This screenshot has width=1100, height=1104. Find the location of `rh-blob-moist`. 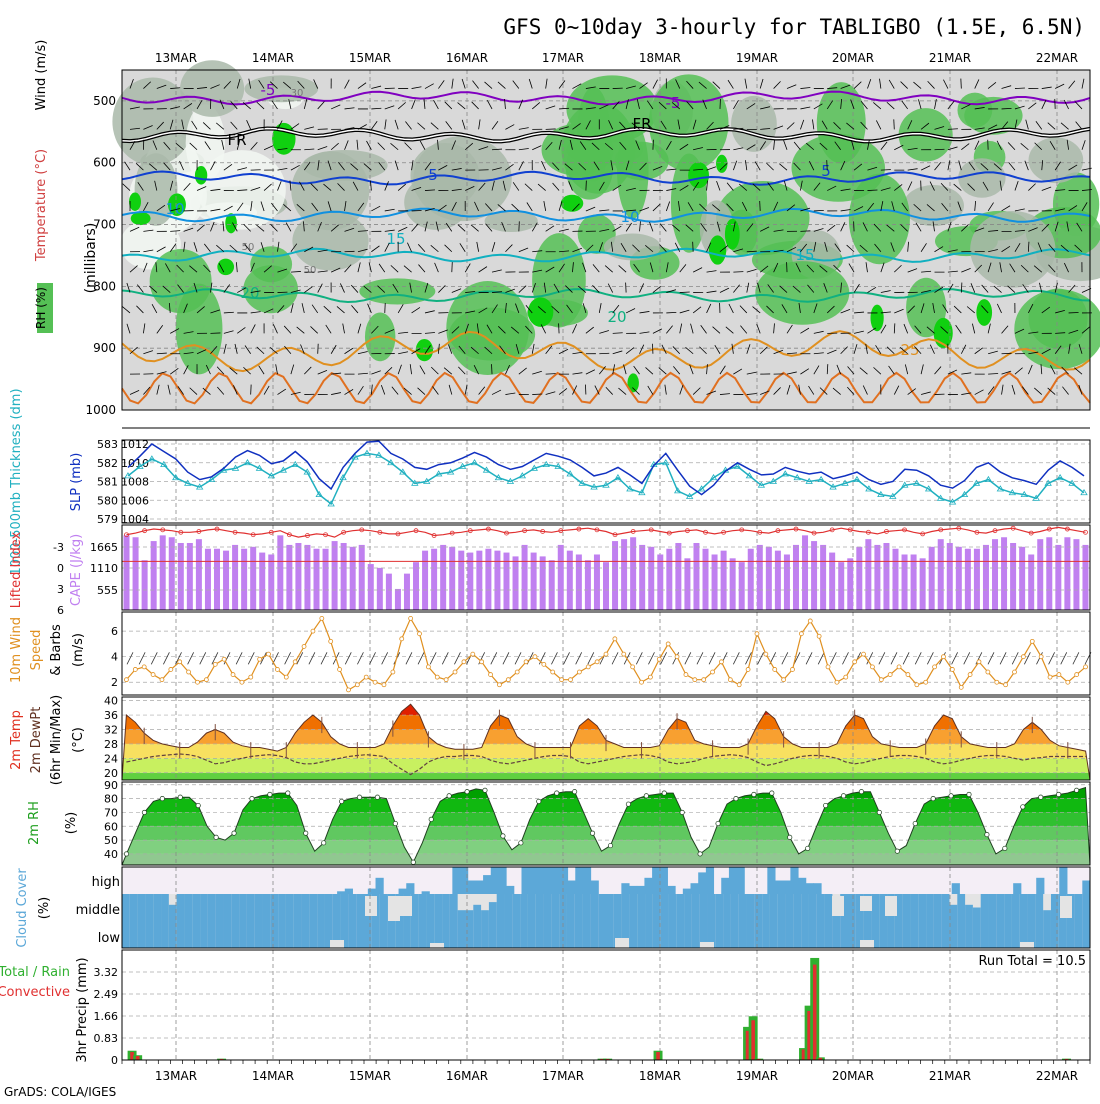

rh-blob-moist is located at coordinates (572, 203).